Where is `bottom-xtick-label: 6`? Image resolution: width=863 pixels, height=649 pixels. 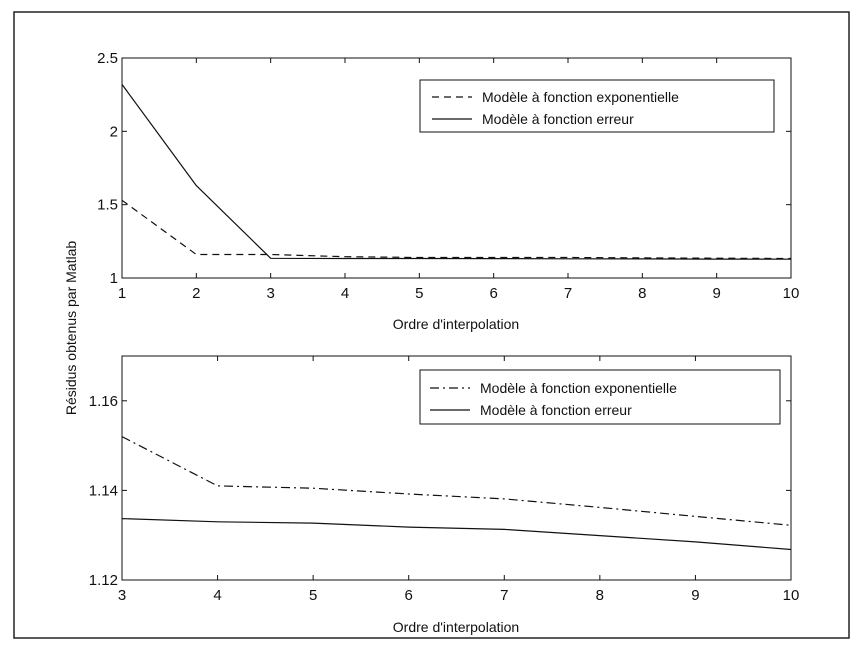 bottom-xtick-label: 6 is located at coordinates (409, 595).